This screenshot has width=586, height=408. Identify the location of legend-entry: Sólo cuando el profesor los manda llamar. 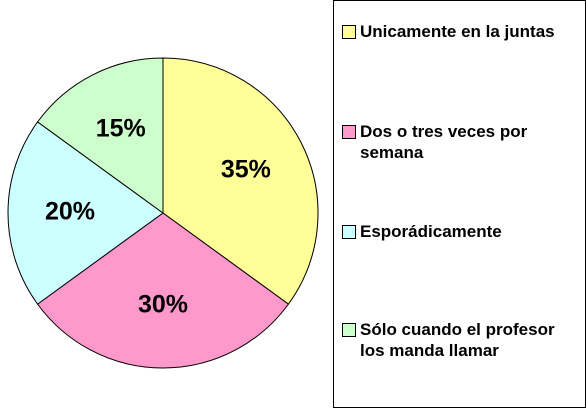
(462, 340).